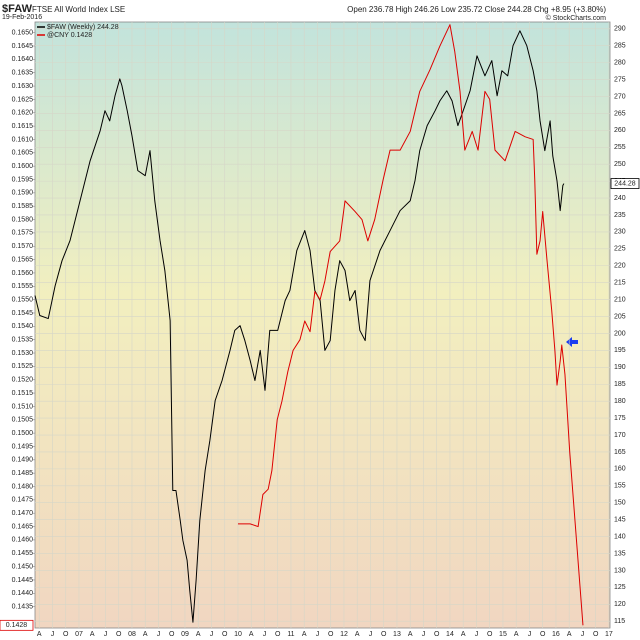 The width and height of the screenshot is (640, 640). Describe the element at coordinates (23, 219) in the screenshot. I see `y-tick-label: 0.1580` at that location.